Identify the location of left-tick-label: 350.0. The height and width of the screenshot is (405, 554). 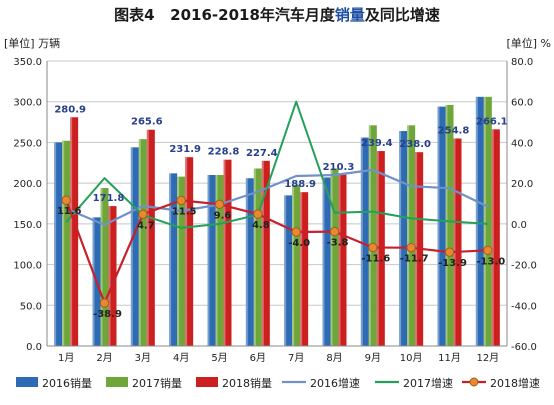
(27, 62).